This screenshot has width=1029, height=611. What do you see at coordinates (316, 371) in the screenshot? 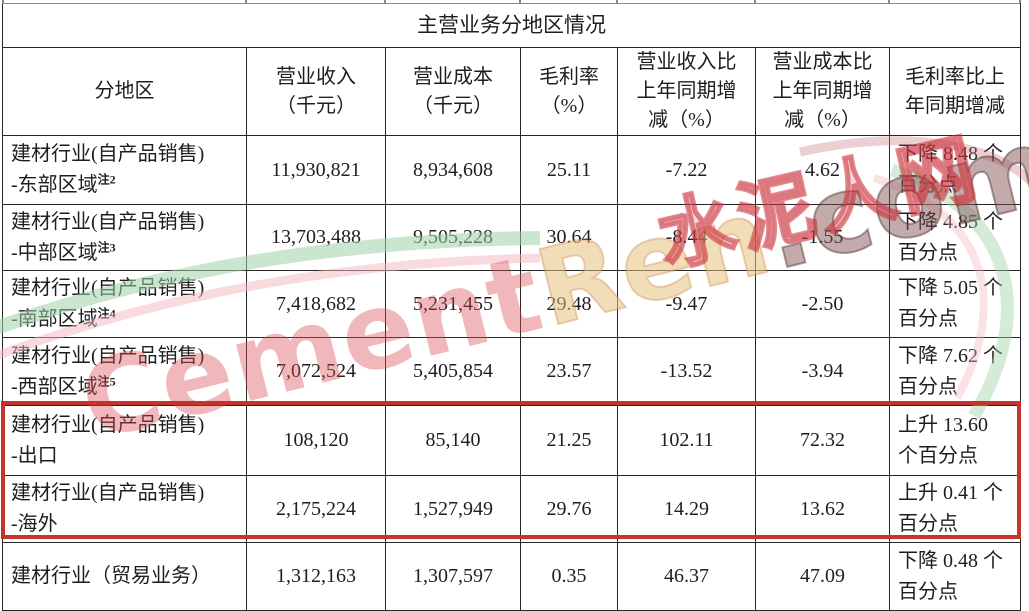
I see `cell-revenue: 7,072,524` at bounding box center [316, 371].